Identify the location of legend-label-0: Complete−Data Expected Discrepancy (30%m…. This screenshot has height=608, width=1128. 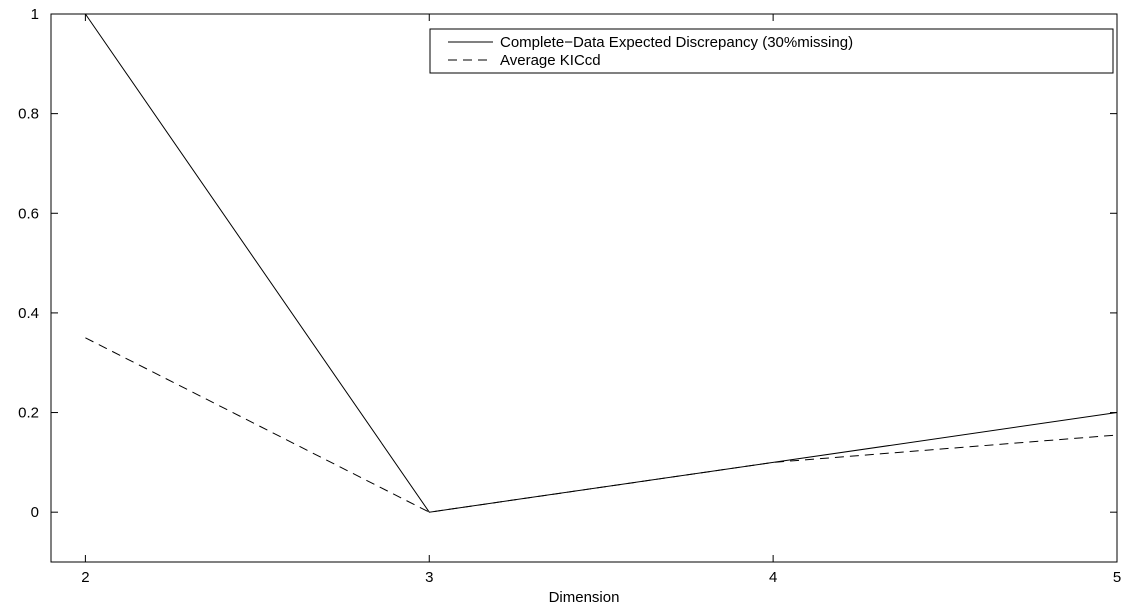
(676, 42).